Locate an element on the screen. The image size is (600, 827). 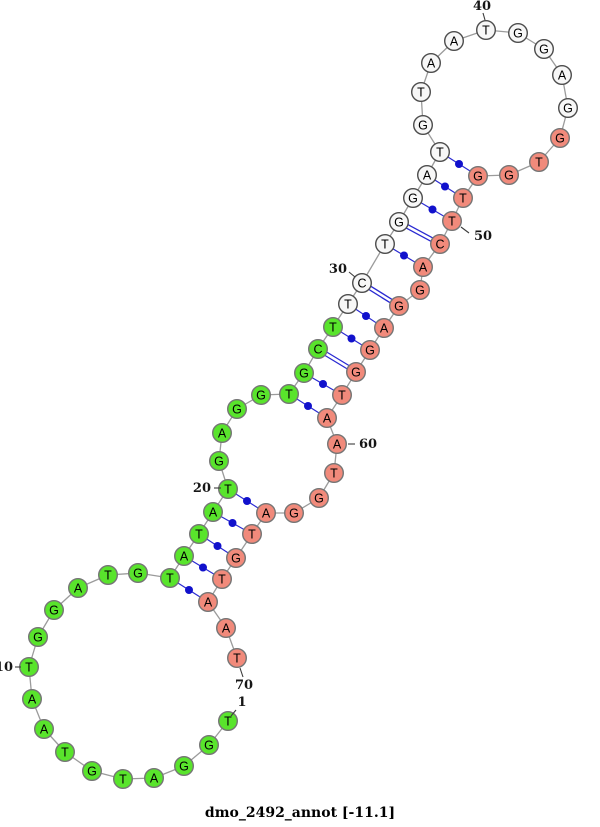
position-label: 40 is located at coordinates (482, 7).